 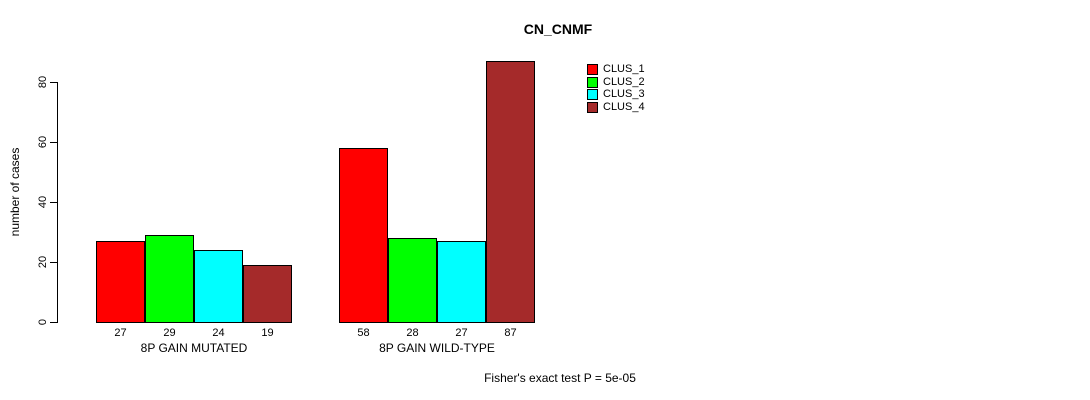 I want to click on bar-value-label: 28, so click(x=412, y=333).